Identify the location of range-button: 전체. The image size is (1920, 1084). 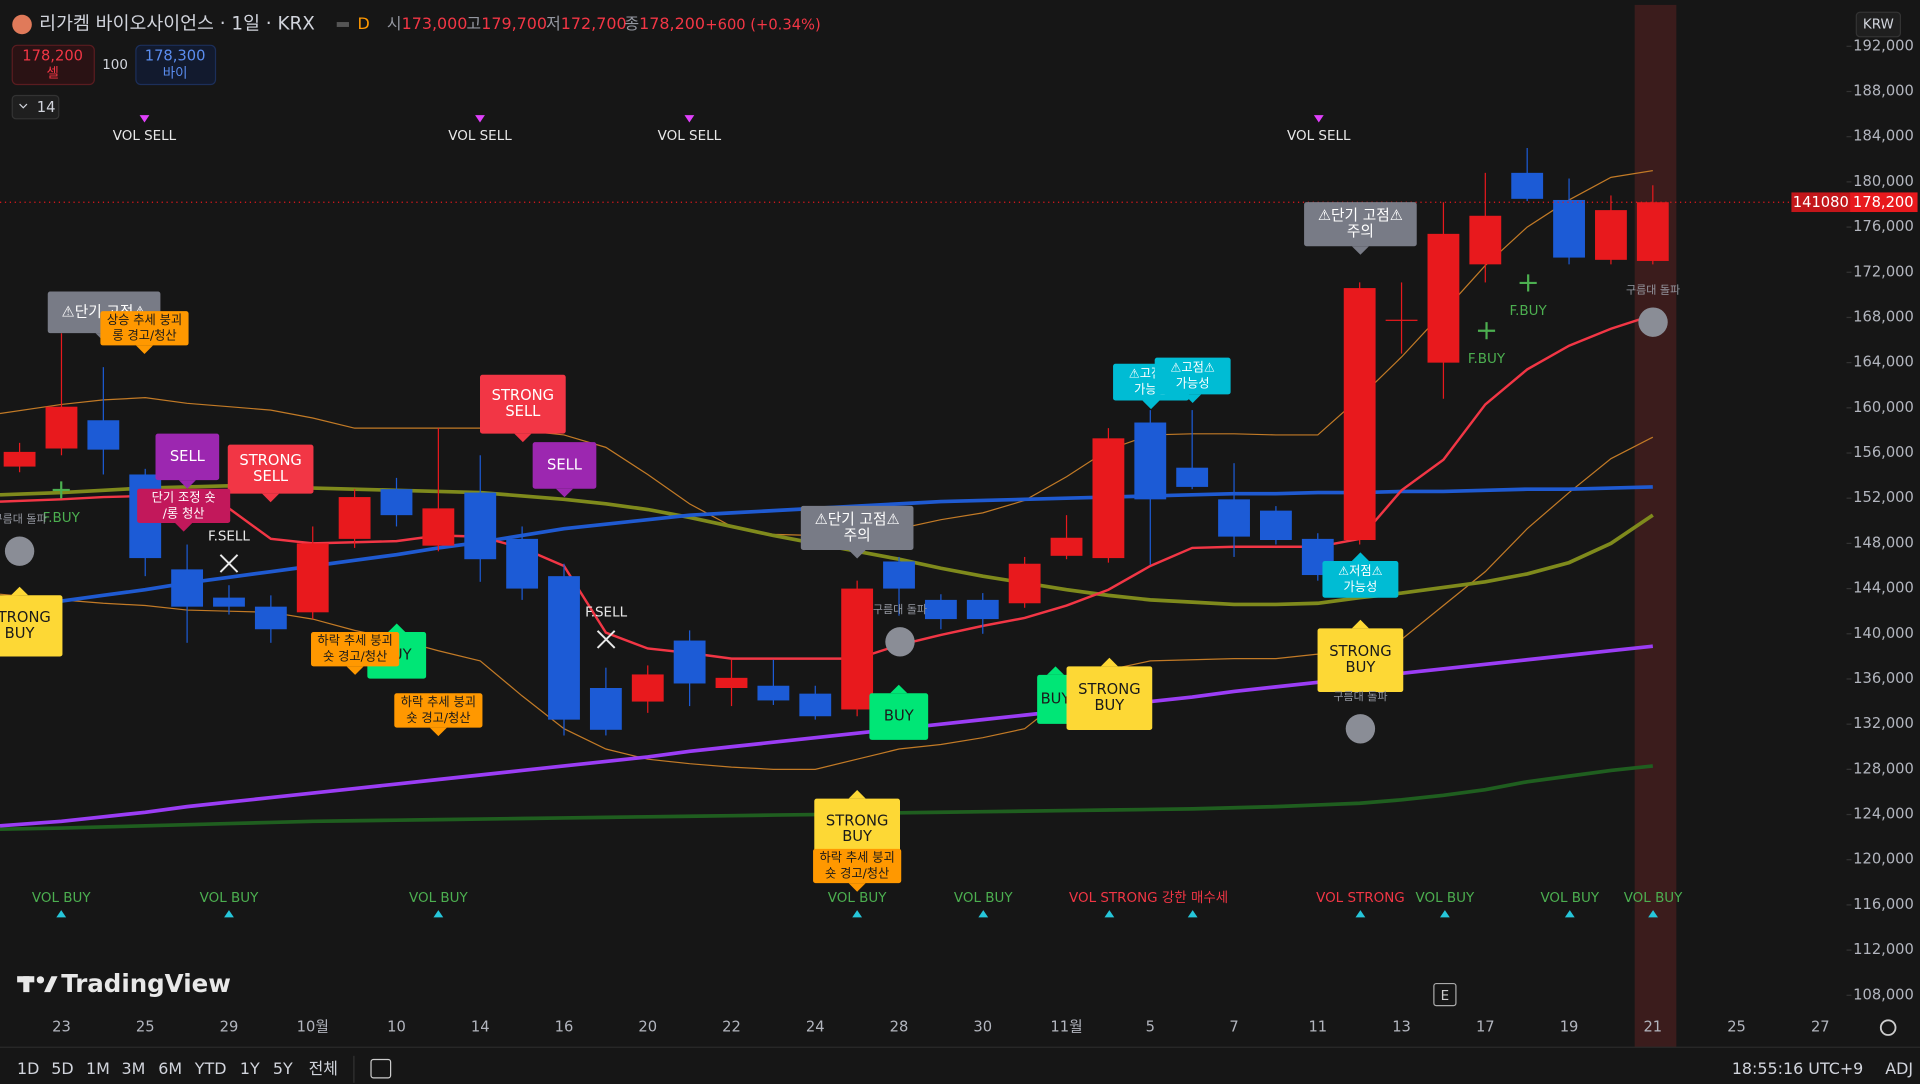
(323, 1068).